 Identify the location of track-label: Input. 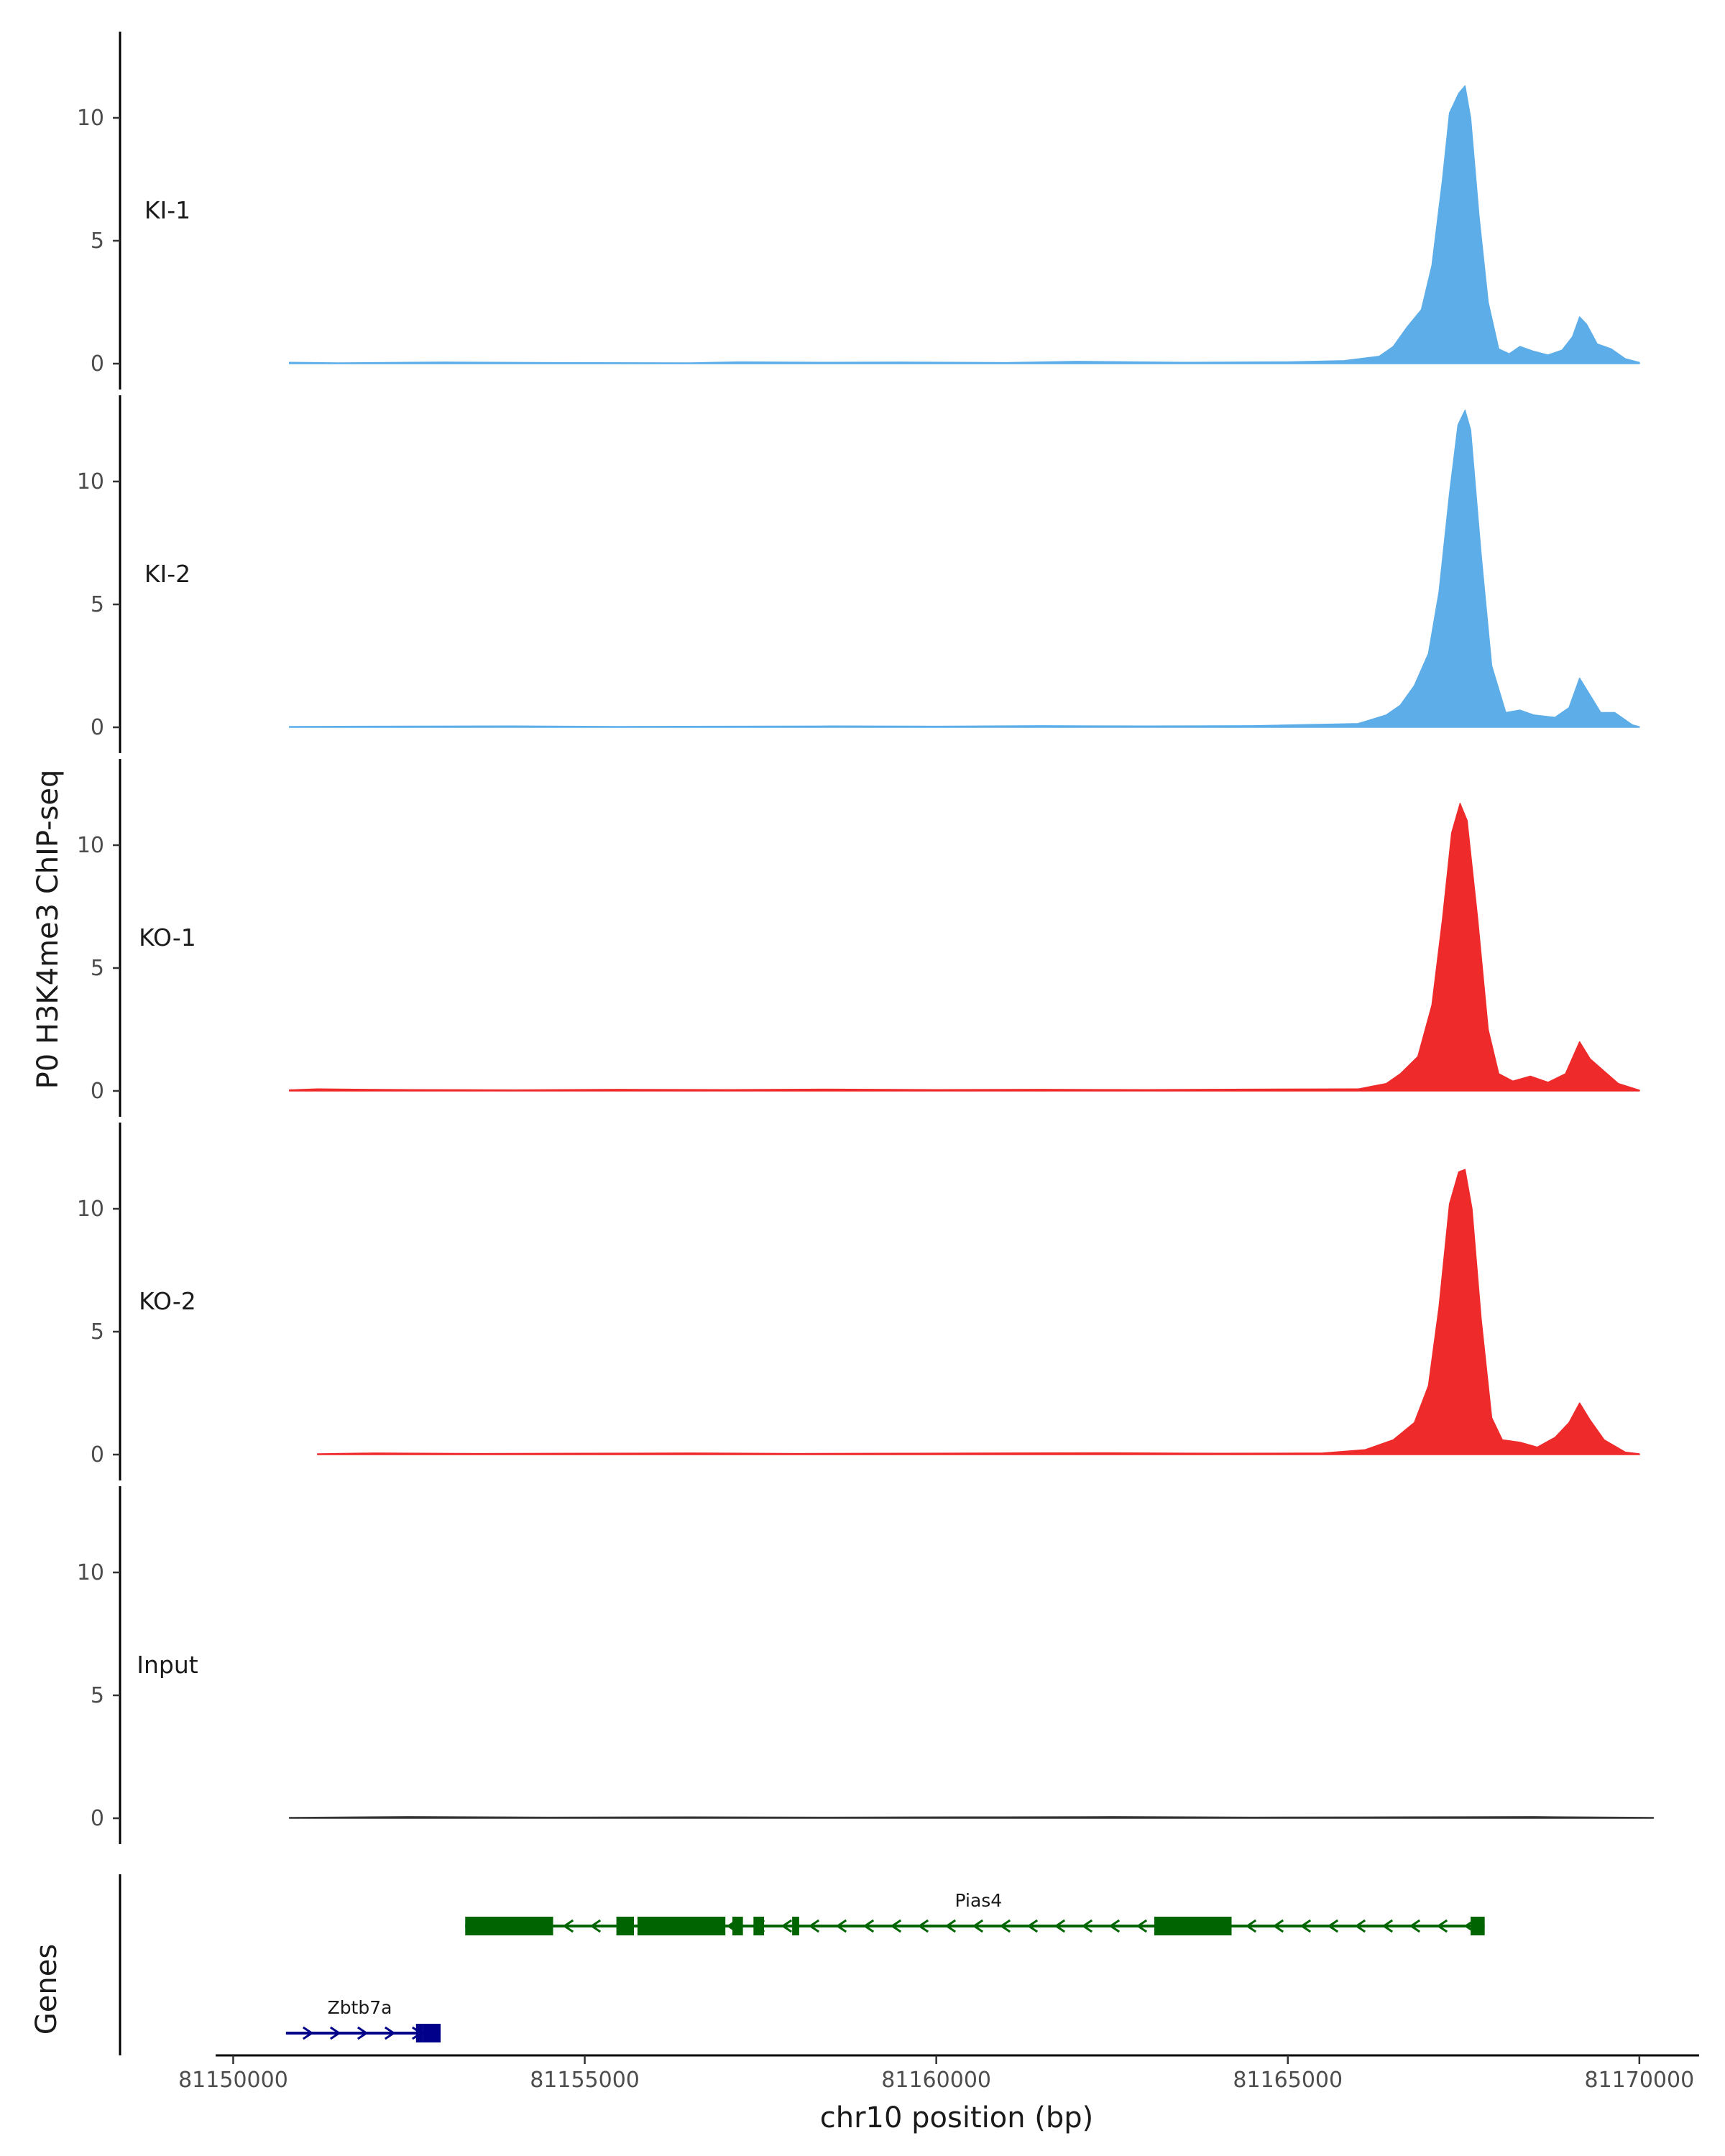
(167, 1665).